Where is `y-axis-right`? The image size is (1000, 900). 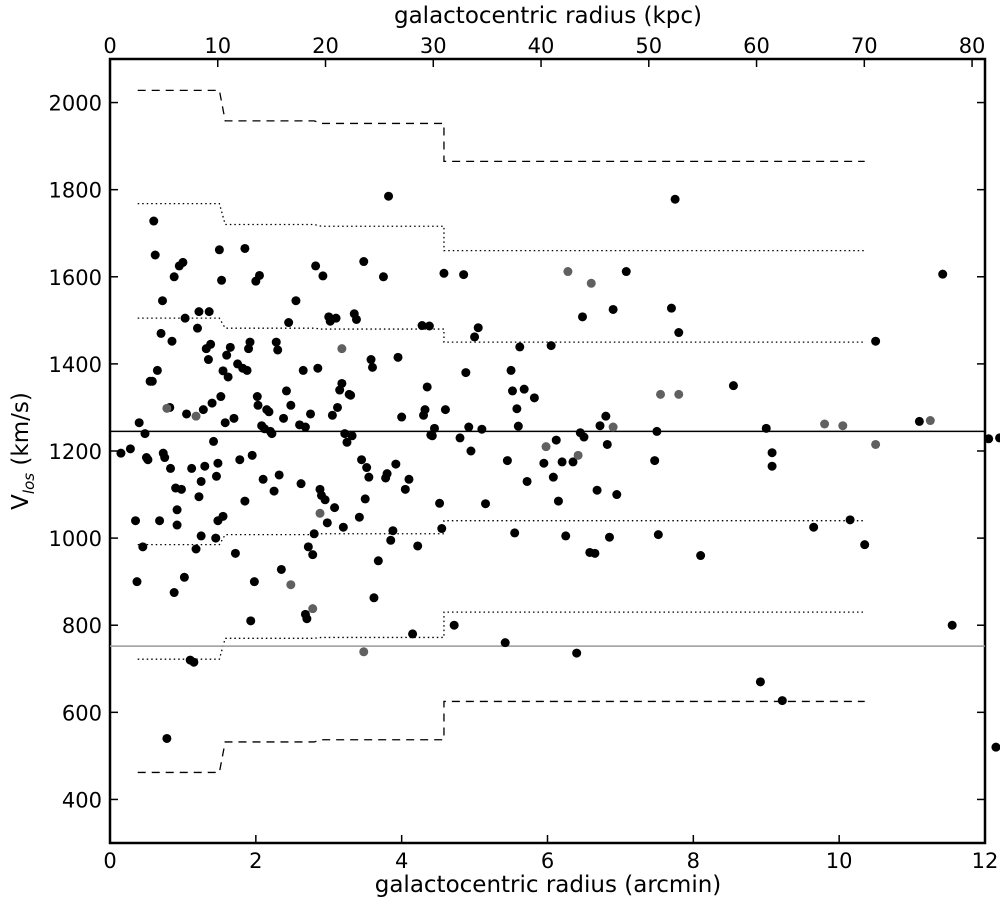
y-axis-right is located at coordinates (981, 451).